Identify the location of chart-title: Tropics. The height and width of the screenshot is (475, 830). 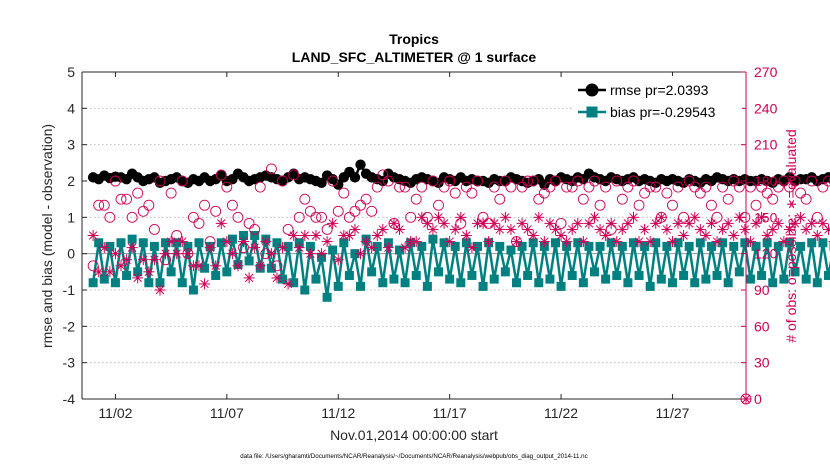
(414, 39).